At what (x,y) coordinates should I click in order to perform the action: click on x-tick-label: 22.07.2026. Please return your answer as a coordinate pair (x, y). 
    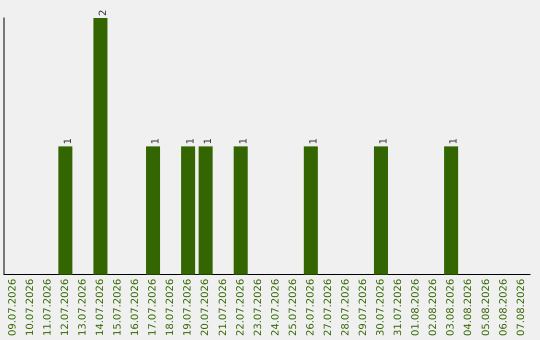
    Looking at the image, I should click on (240, 307).